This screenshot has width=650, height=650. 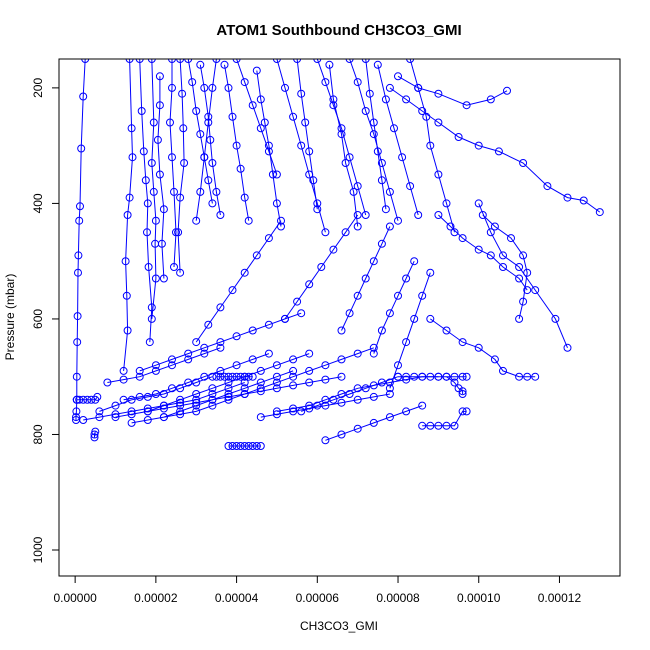 I want to click on y-tick-label: 400, so click(x=38, y=203).